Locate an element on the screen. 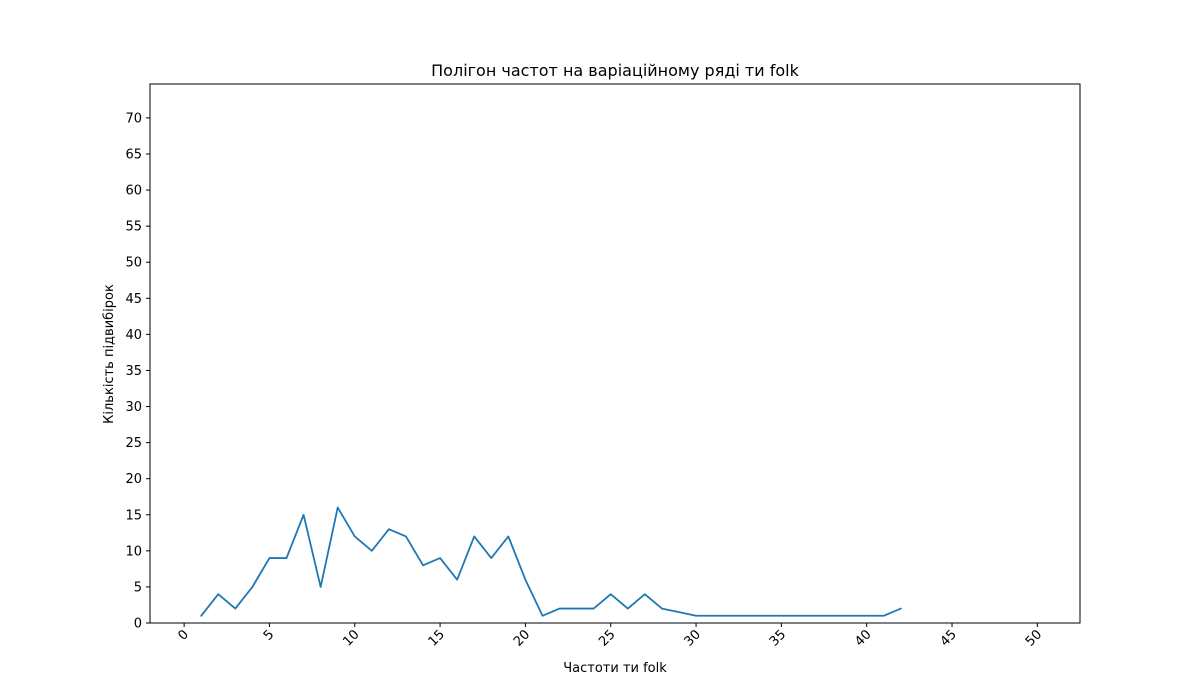  y-tick-label: 45 is located at coordinates (133, 299).